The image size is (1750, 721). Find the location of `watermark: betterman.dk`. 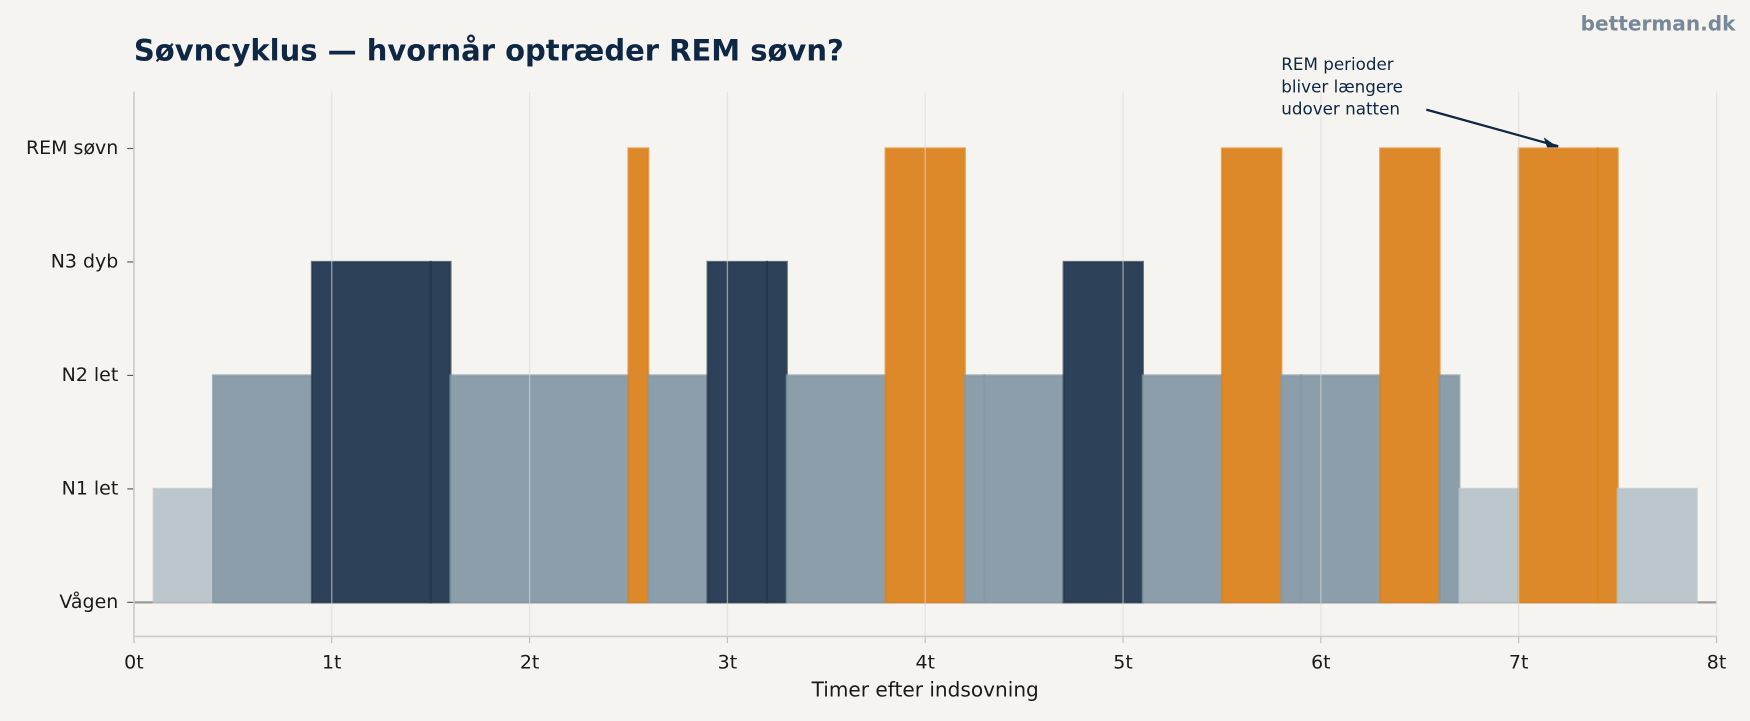

watermark: betterman.dk is located at coordinates (1658, 23).